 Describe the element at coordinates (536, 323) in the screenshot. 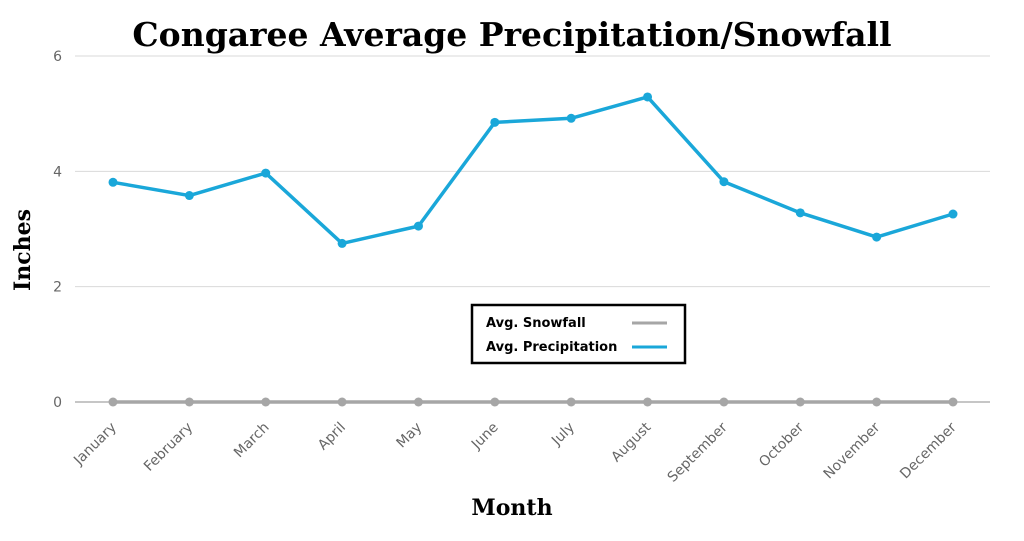

I see `legend-label-snowfall: Avg. Snowfall` at that location.